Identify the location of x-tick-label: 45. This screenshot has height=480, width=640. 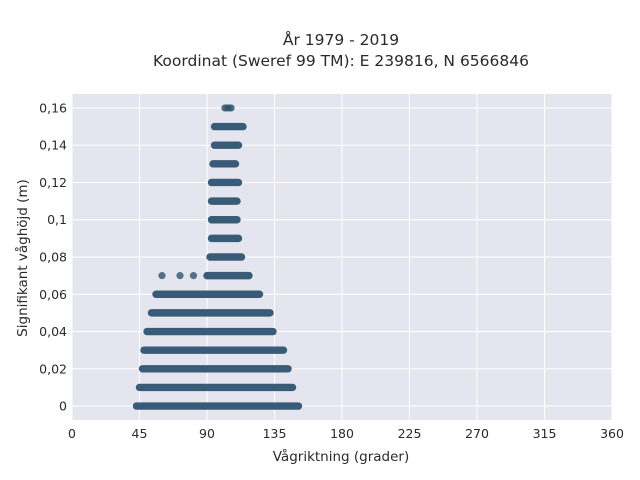
(140, 433).